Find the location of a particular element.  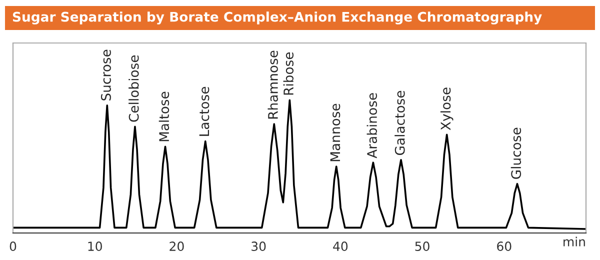

x-tick-label: 60 is located at coordinates (504, 247).